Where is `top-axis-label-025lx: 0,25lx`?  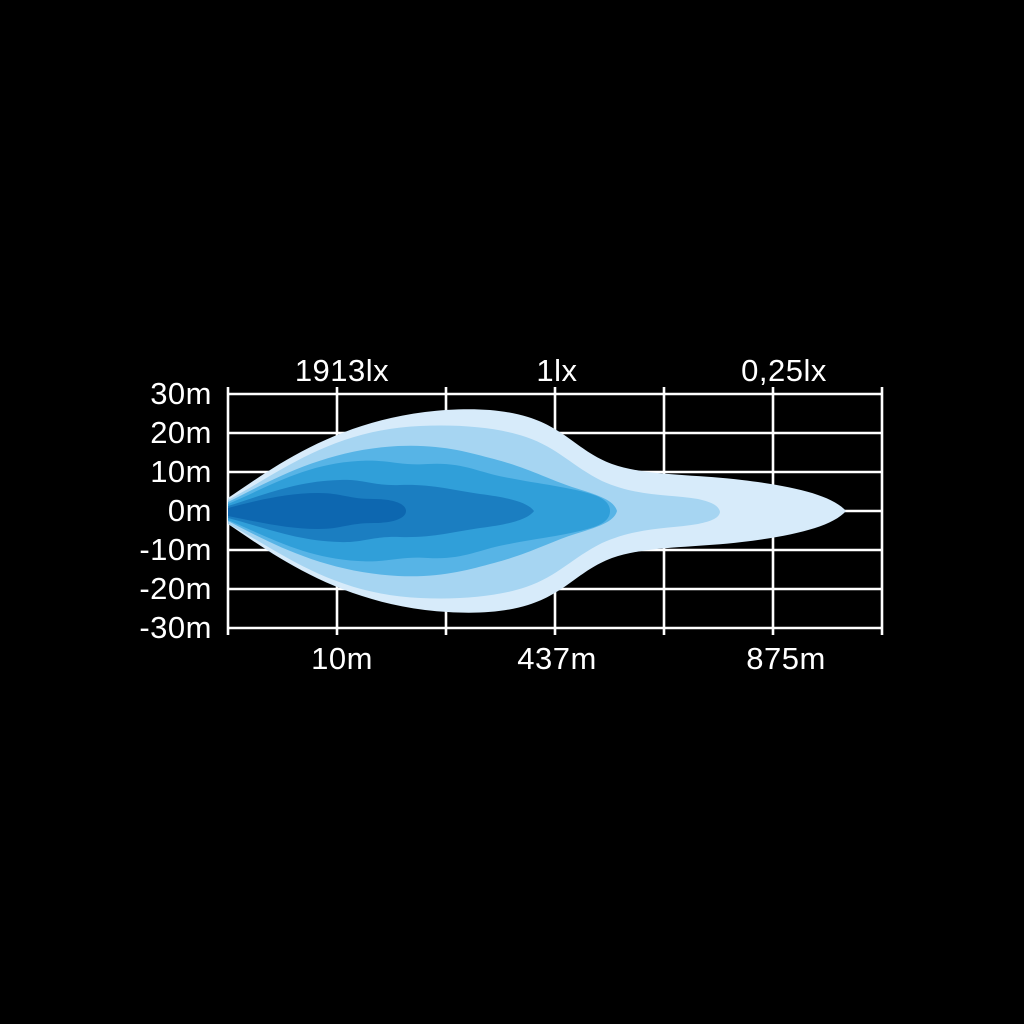
top-axis-label-025lx: 0,25lx is located at coordinates (784, 370).